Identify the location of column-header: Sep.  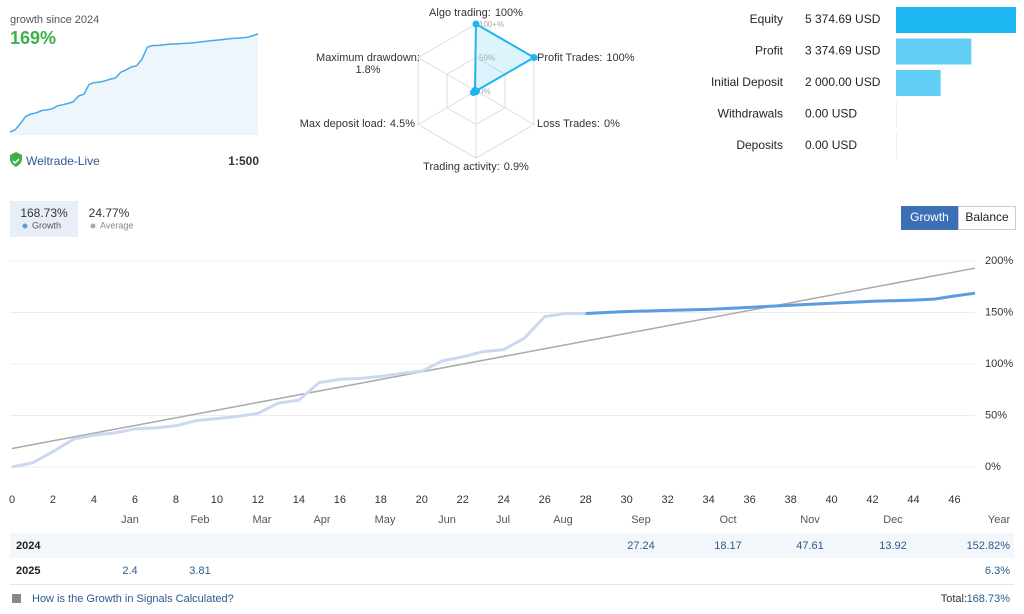
(641, 520).